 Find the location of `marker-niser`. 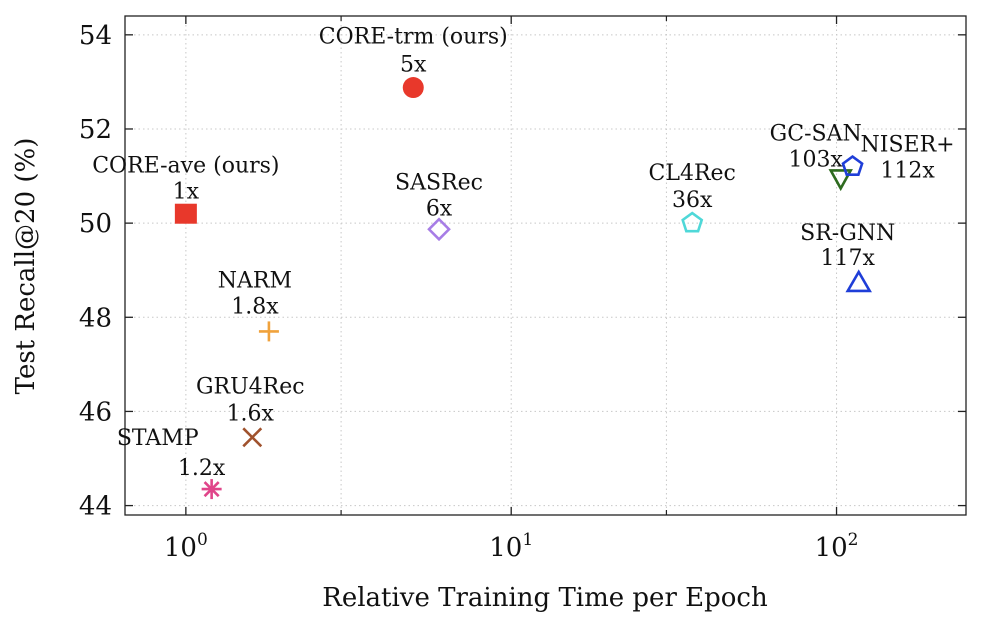

marker-niser is located at coordinates (852, 165).